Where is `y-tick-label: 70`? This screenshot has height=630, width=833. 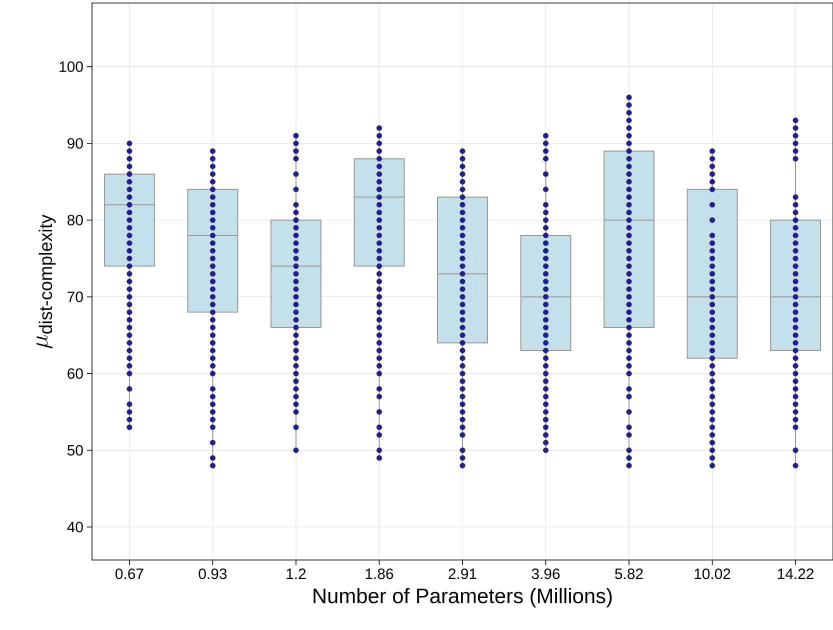 y-tick-label: 70 is located at coordinates (75, 297).